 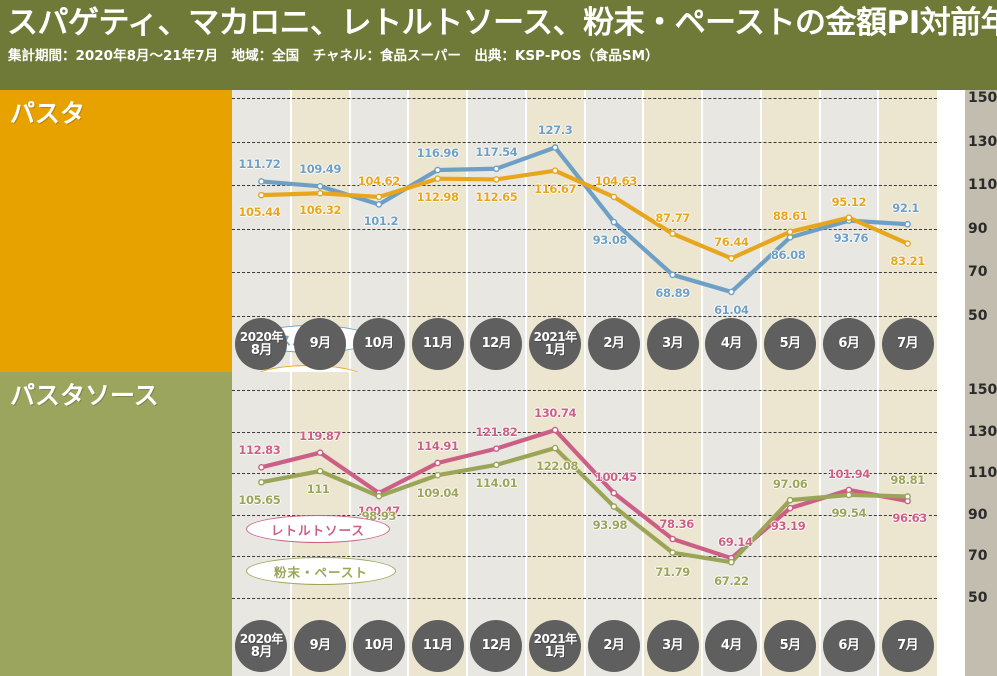 I want to click on data-label: 100.45, so click(x=615, y=477).